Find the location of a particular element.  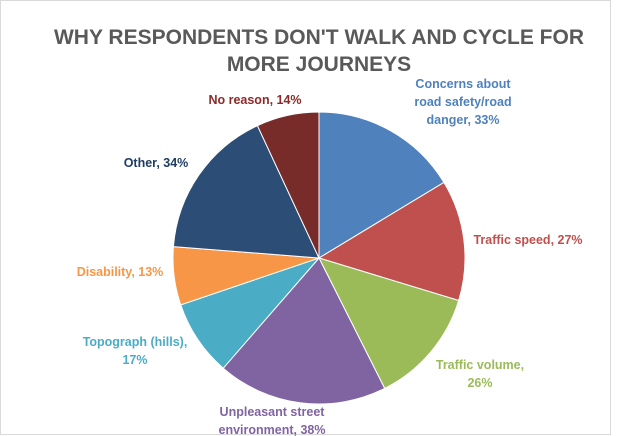

data-label: Traffic volume, 26% is located at coordinates (480, 374).